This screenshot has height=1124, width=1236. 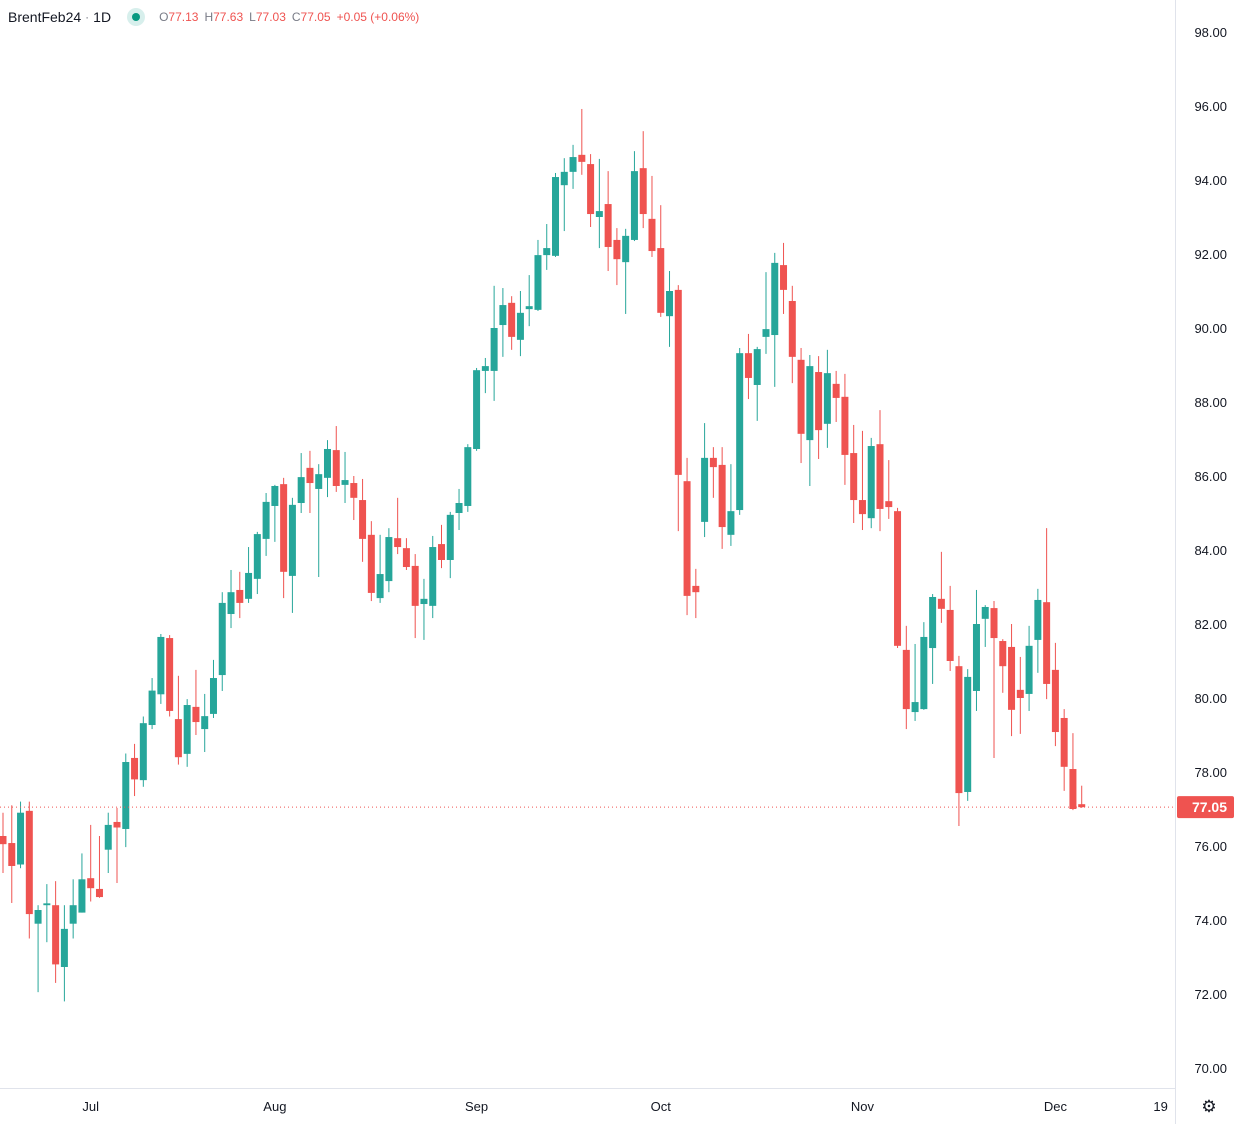 I want to click on open-label: O, so click(x=164, y=17).